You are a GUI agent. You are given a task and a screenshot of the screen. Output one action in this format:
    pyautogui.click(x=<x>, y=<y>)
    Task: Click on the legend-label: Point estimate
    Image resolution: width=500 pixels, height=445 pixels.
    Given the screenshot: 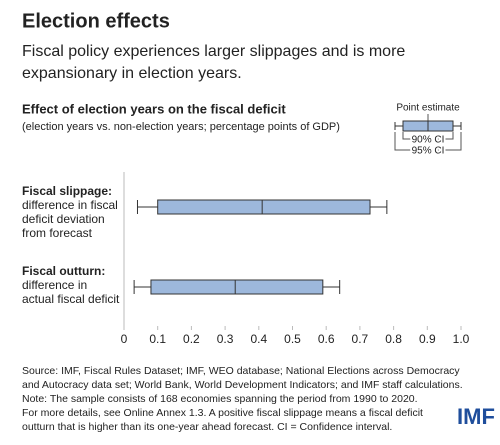 What is the action you would take?
    pyautogui.click(x=428, y=108)
    